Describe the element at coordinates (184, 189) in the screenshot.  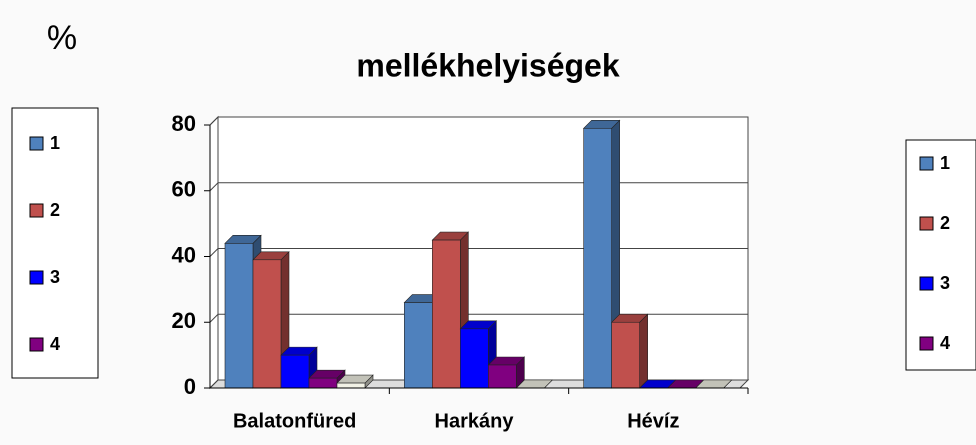
I see `y-tick-label: 60` at that location.